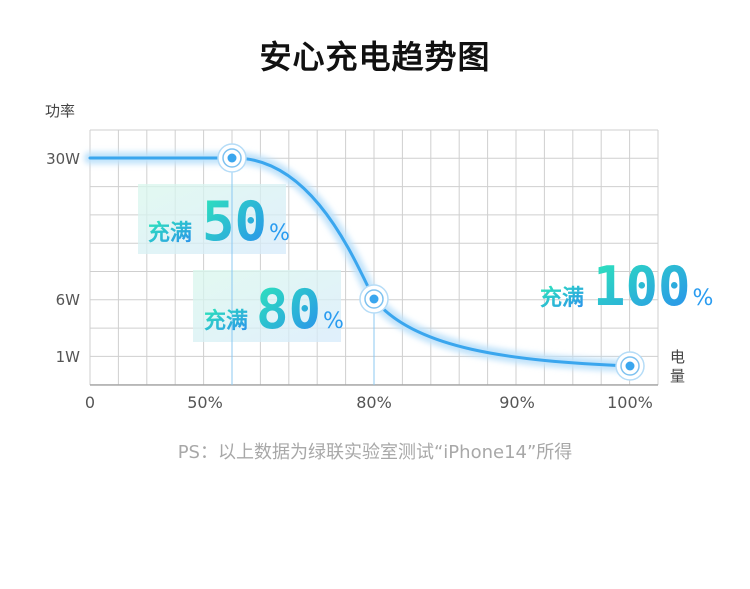  What do you see at coordinates (630, 402) in the screenshot?
I see `x-tick-label: 100%` at bounding box center [630, 402].